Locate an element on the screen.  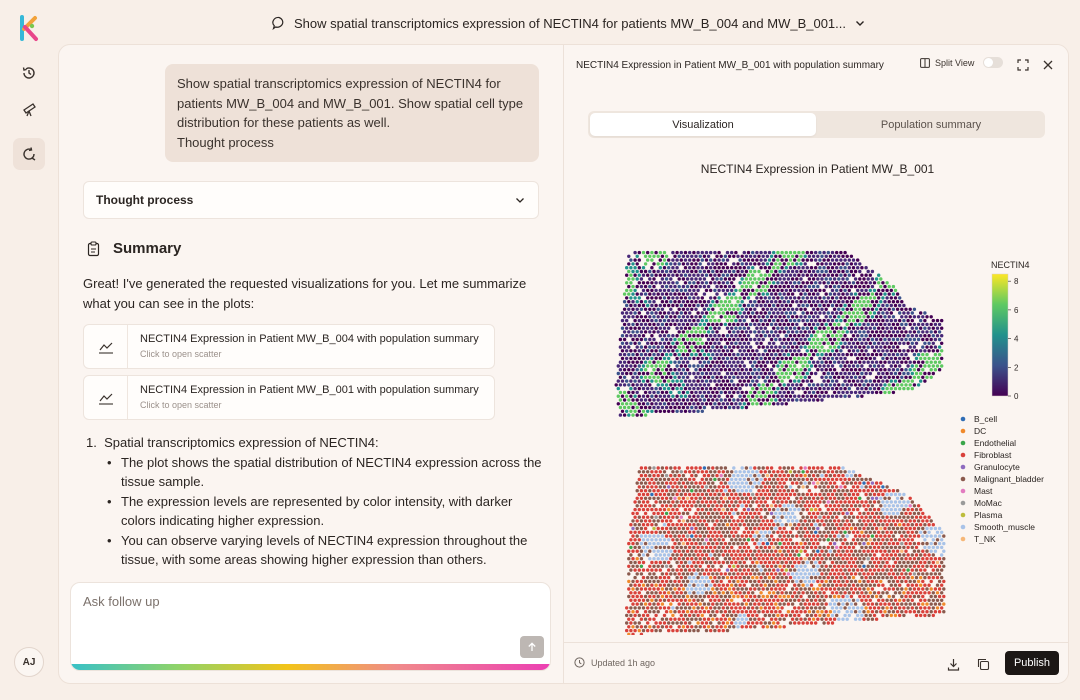
follow-up-composer: Ask follow up is located at coordinates (310, 626).